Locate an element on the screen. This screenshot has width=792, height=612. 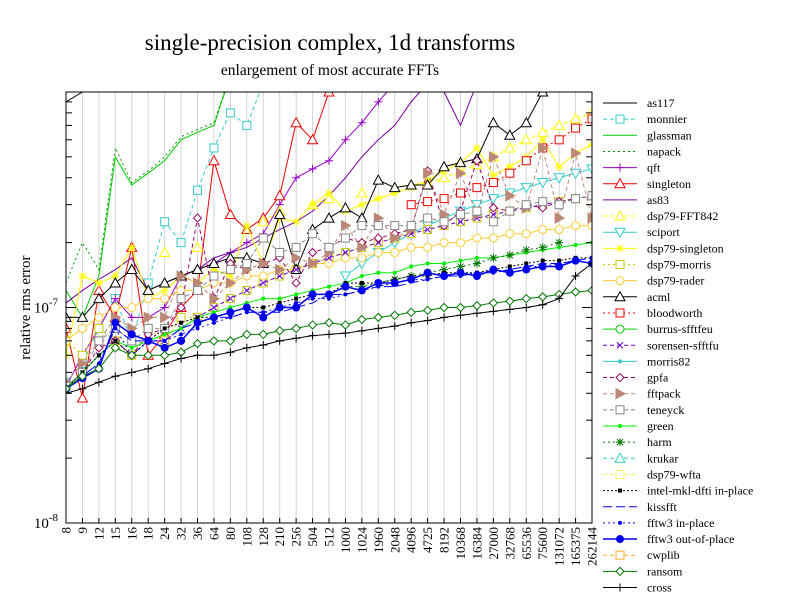
series-as117 is located at coordinates (75, 97).